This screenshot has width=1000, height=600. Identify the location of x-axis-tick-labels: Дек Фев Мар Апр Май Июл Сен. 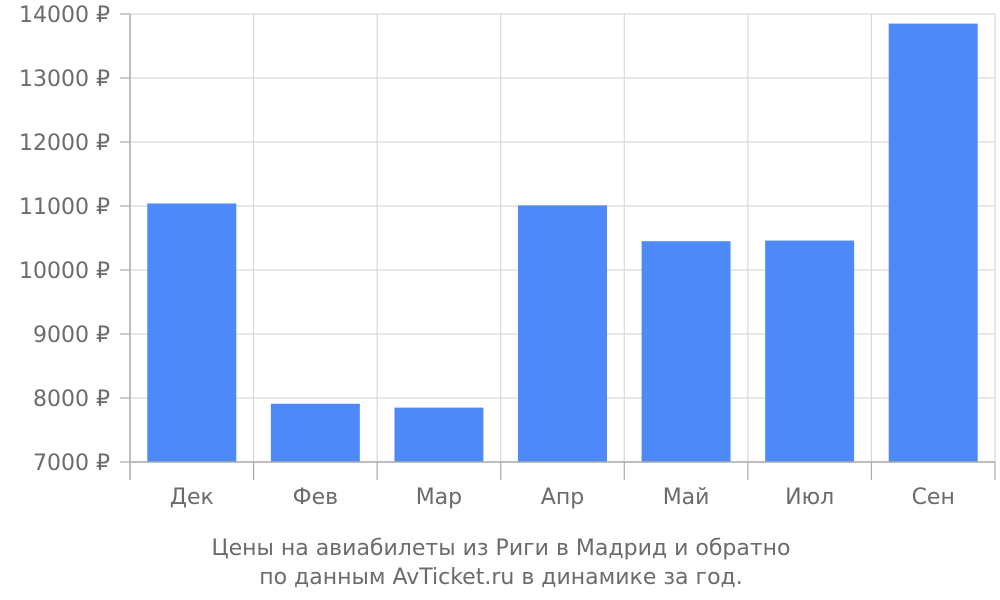
(562, 497).